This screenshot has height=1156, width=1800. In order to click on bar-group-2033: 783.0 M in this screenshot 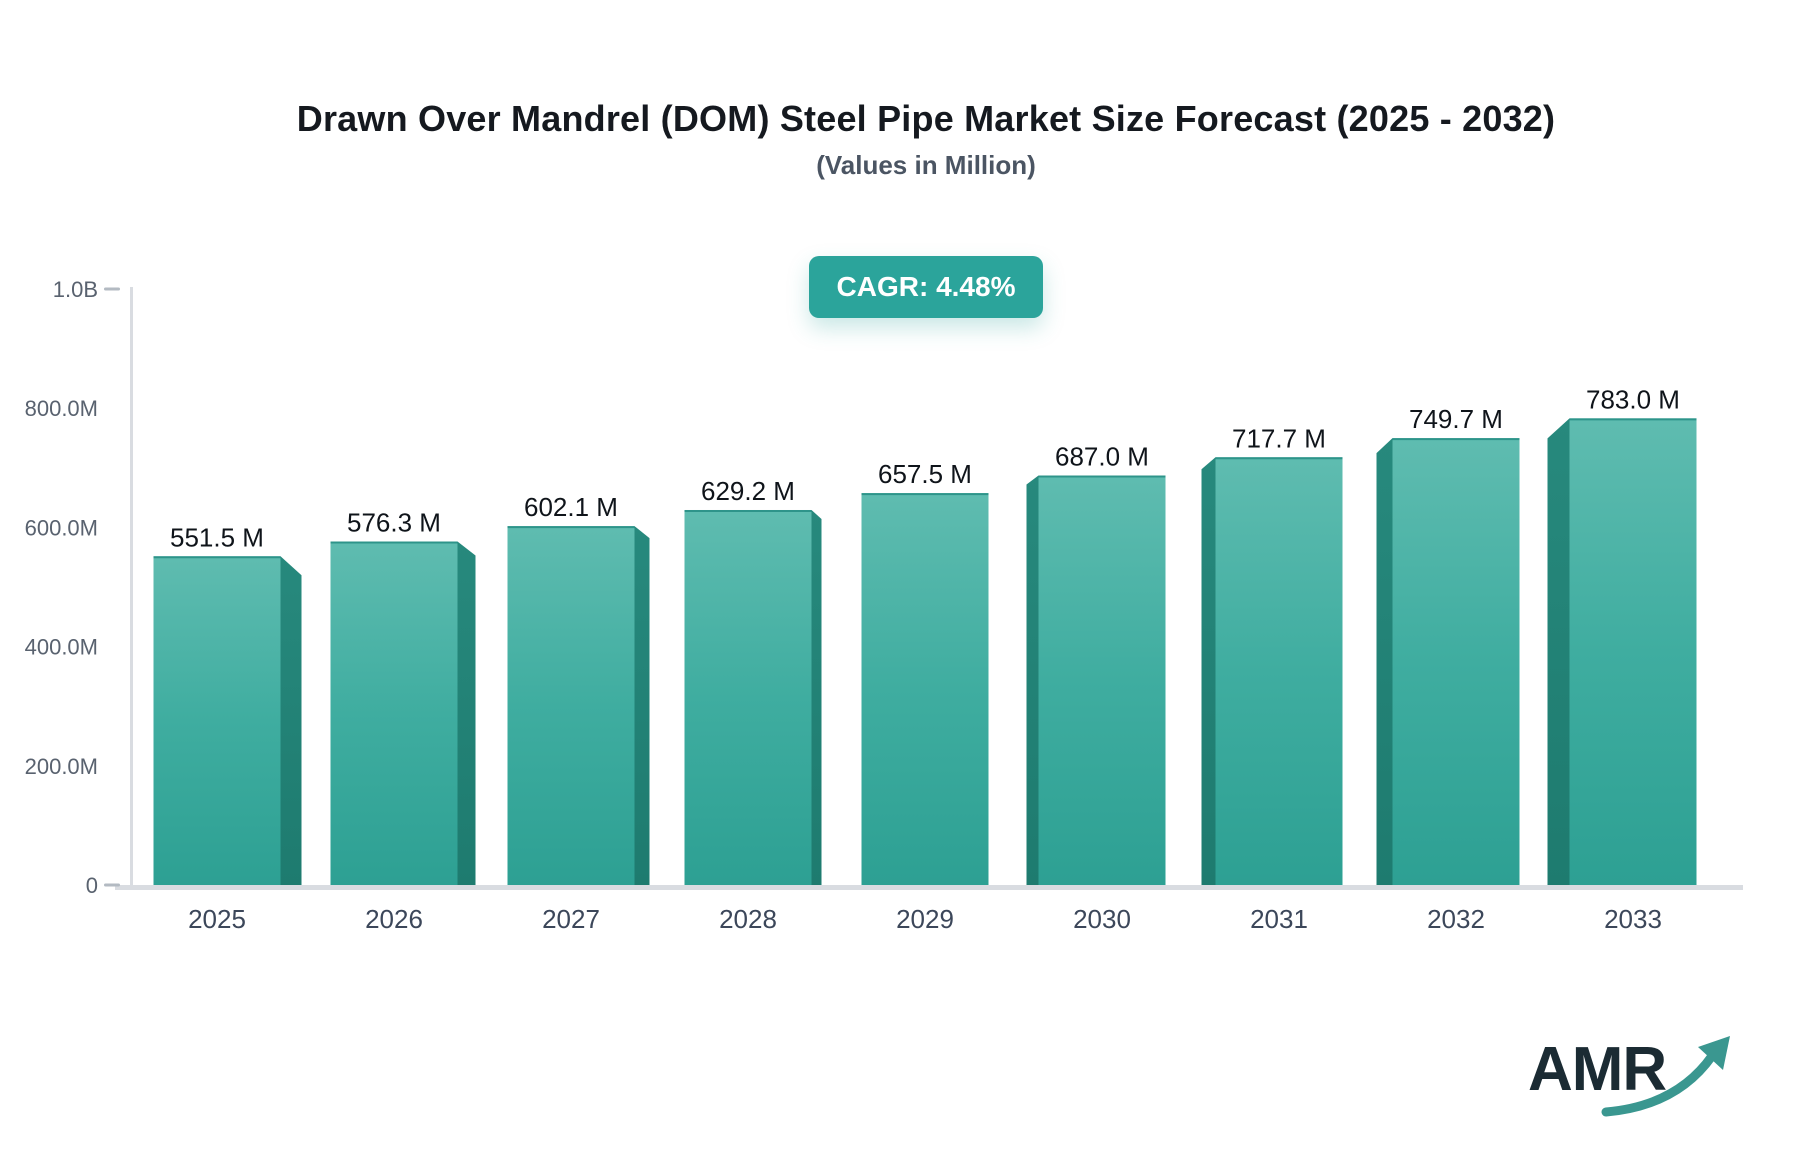, I will do `click(1622, 634)`.